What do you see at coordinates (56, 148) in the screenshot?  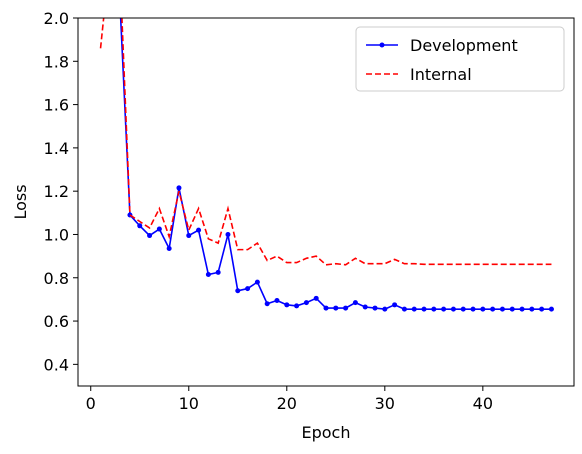 I see `y-tick-label: 1.4` at bounding box center [56, 148].